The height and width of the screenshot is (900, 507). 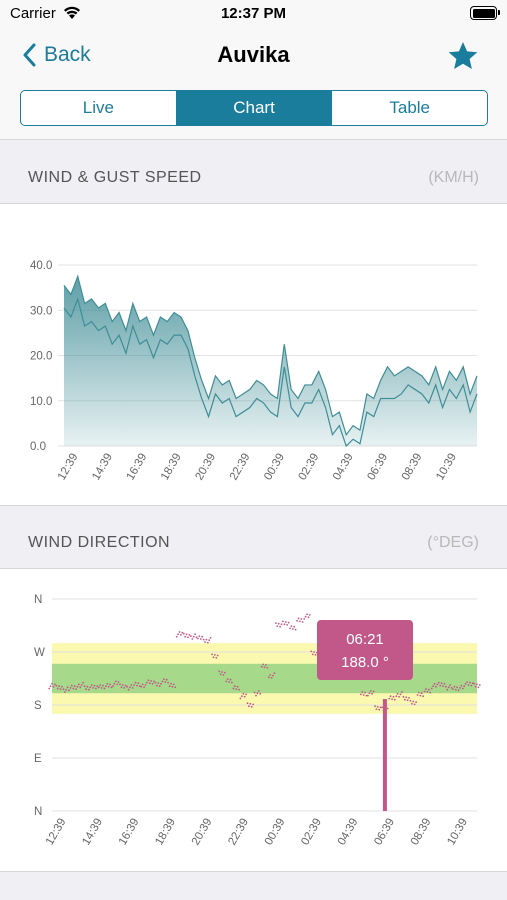 What do you see at coordinates (311, 832) in the screenshot?
I see `x-tick-label: 02:39` at bounding box center [311, 832].